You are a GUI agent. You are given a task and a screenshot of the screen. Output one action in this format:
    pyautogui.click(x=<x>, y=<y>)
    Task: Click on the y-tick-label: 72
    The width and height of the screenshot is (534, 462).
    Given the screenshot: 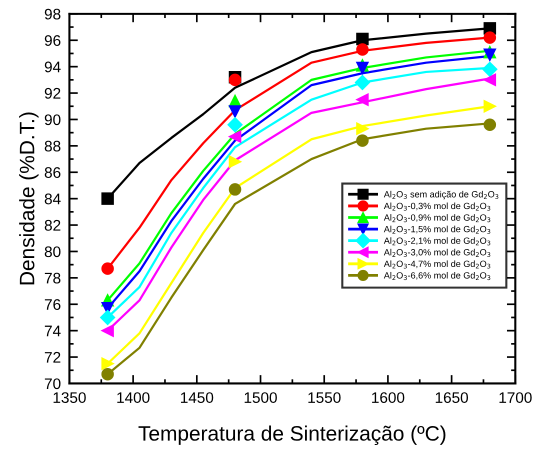 What is the action you would take?
    pyautogui.click(x=52, y=357)
    